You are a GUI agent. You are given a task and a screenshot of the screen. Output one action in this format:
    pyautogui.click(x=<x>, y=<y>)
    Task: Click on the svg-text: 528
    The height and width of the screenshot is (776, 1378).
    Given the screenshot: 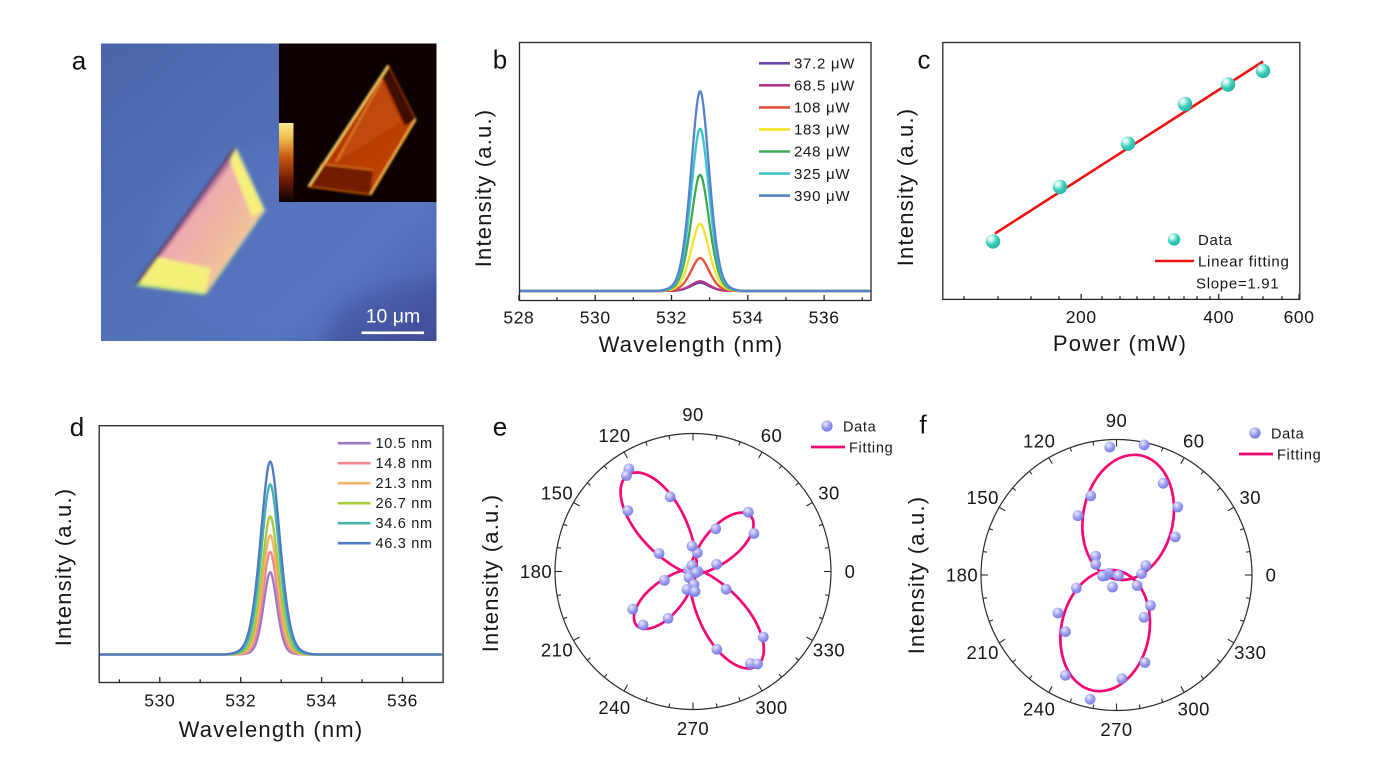 What is the action you would take?
    pyautogui.click(x=518, y=318)
    